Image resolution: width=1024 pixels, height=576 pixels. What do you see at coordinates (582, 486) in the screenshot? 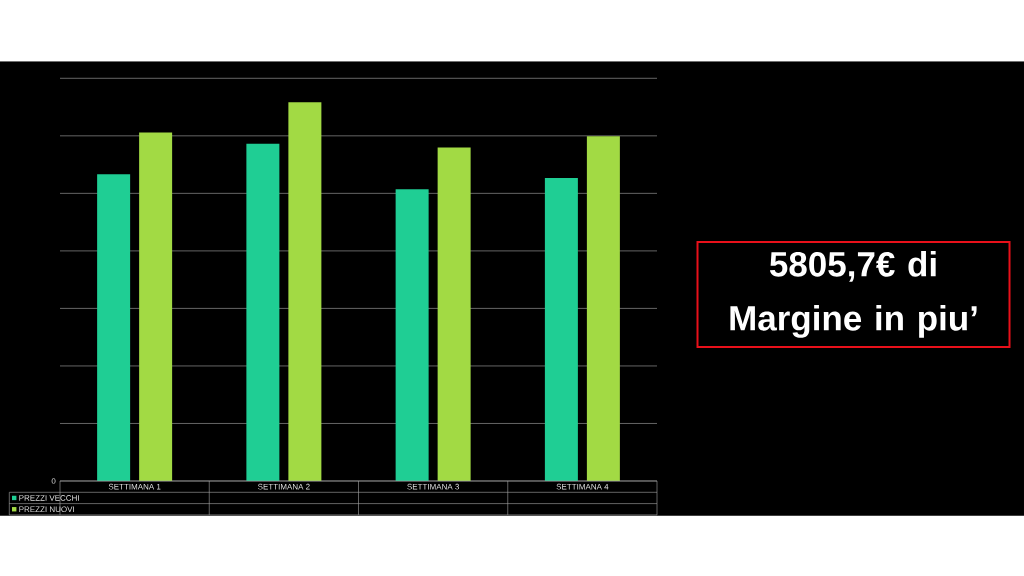
I see `x-tick-label: SETTIMANA 4` at bounding box center [582, 486].